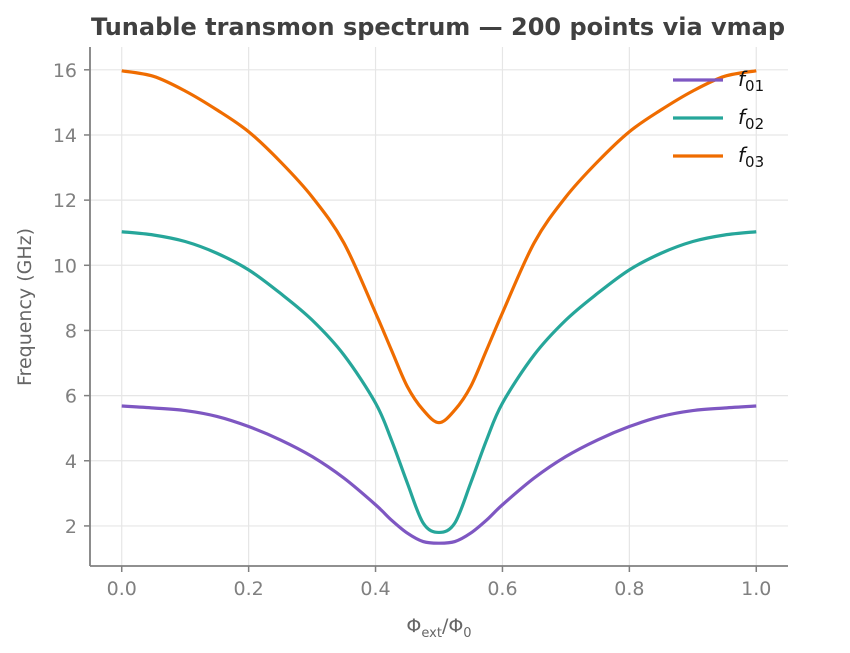  What do you see at coordinates (502, 589) in the screenshot?
I see `x-tick-label: 0.6` at bounding box center [502, 589].